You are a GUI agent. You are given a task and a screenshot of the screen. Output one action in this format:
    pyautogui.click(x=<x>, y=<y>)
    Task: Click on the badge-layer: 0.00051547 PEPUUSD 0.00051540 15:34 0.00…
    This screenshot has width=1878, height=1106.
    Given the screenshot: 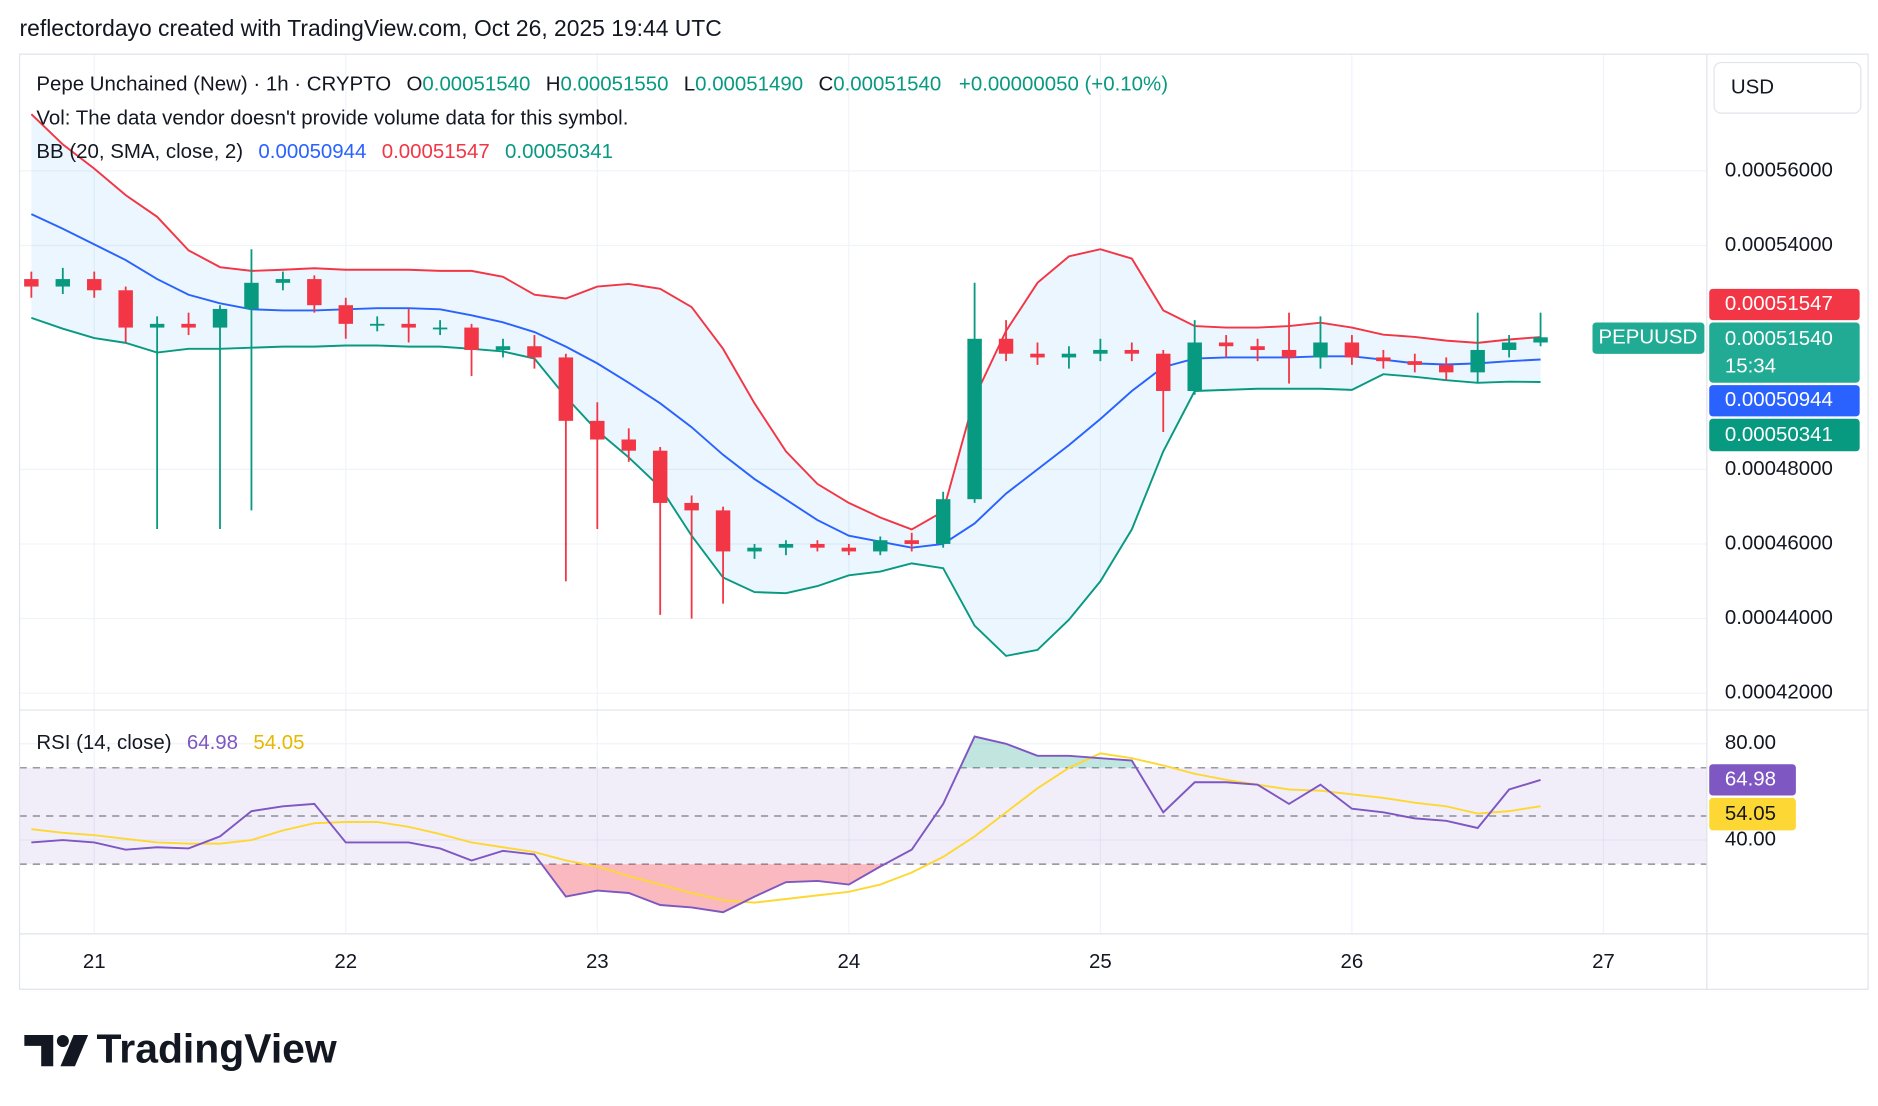 What is the action you would take?
    pyautogui.click(x=1726, y=559)
    